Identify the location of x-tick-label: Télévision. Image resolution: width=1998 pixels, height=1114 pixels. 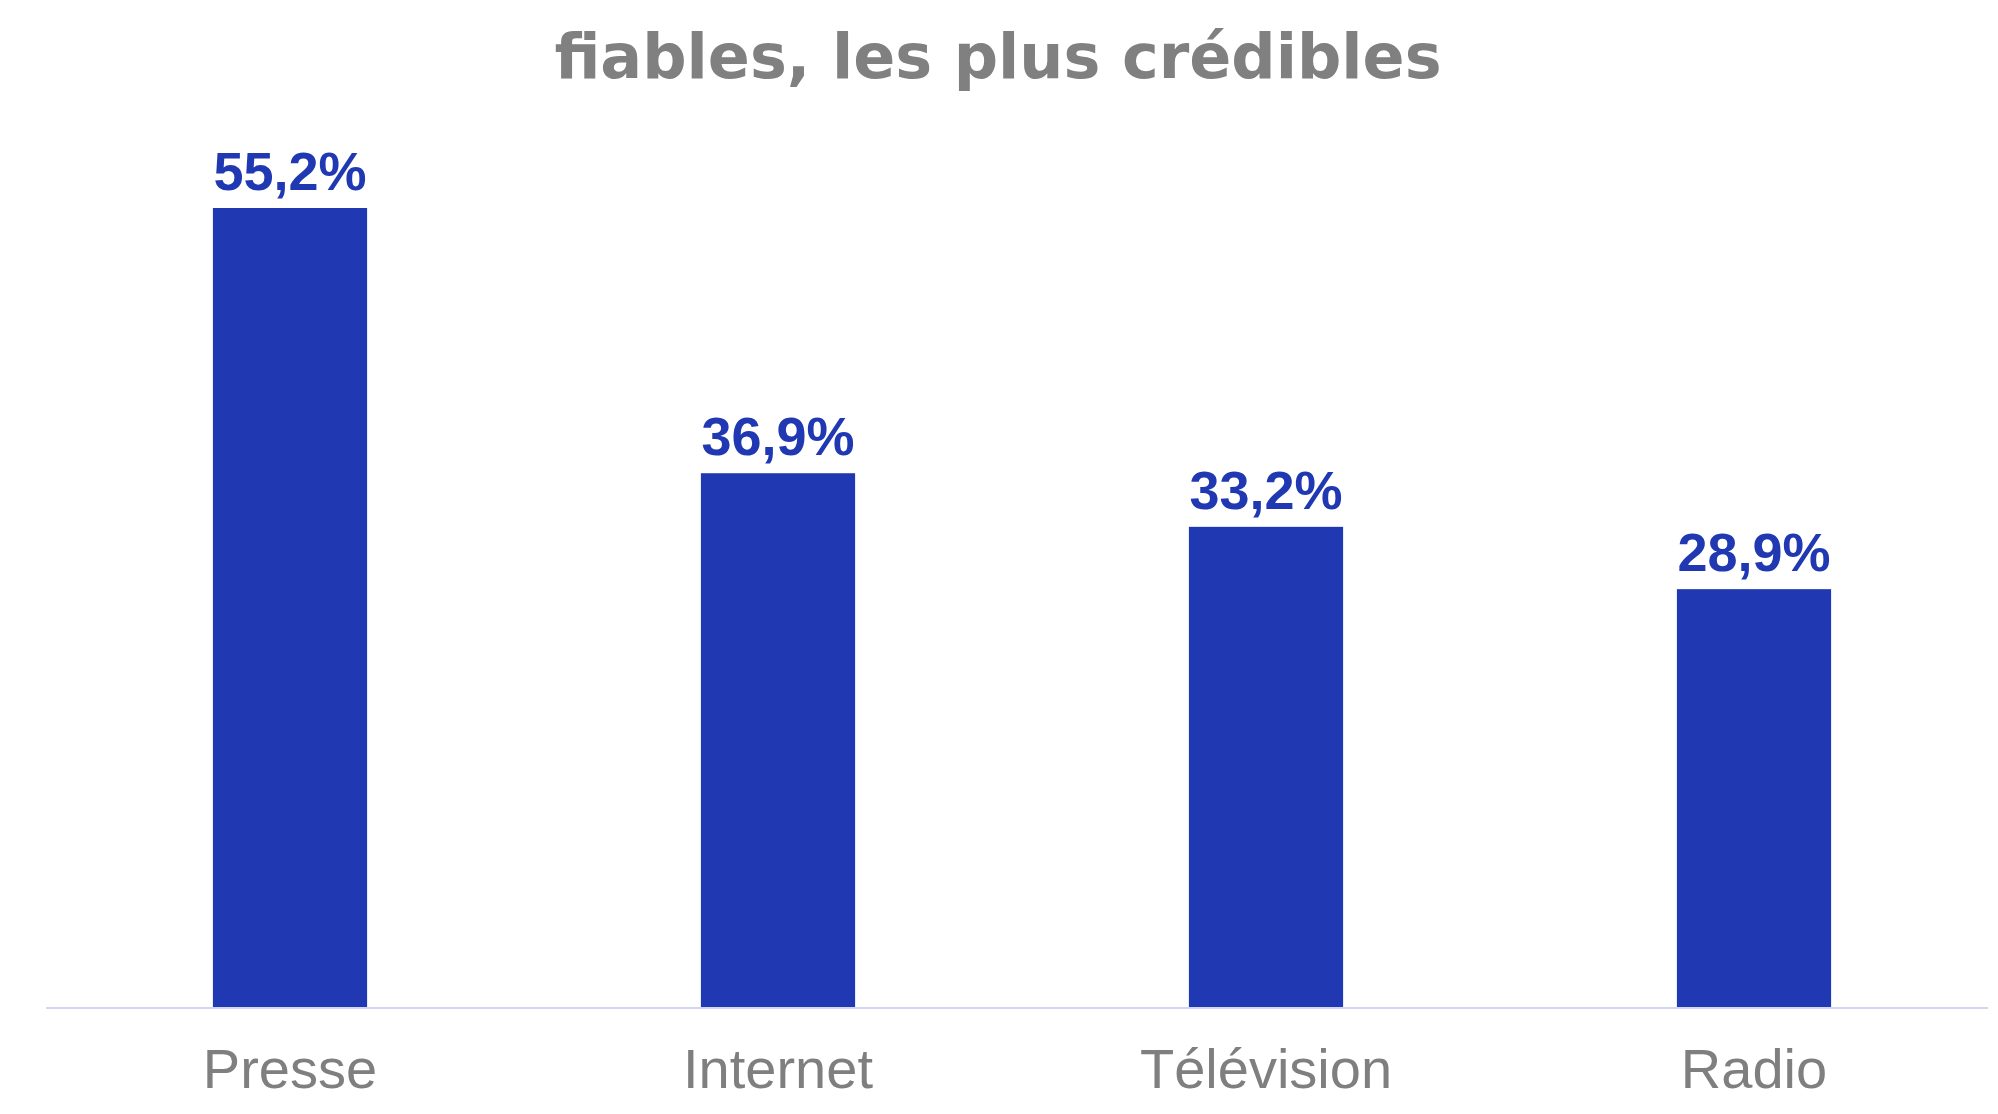
(1266, 1068).